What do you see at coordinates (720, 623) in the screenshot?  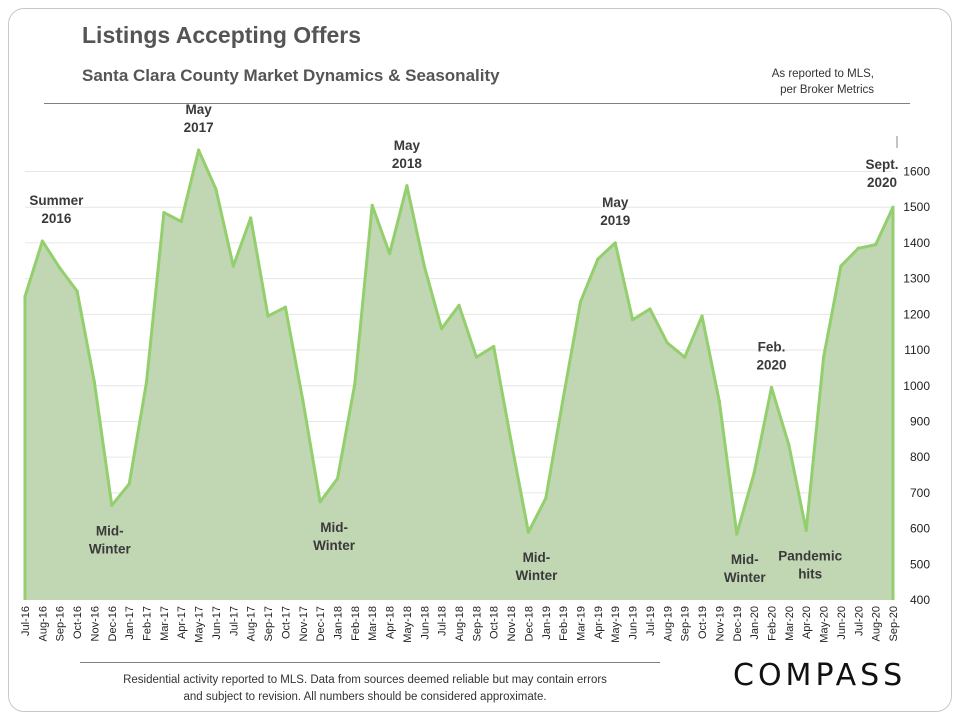 I see `x-tick-label: Nov-19` at bounding box center [720, 623].